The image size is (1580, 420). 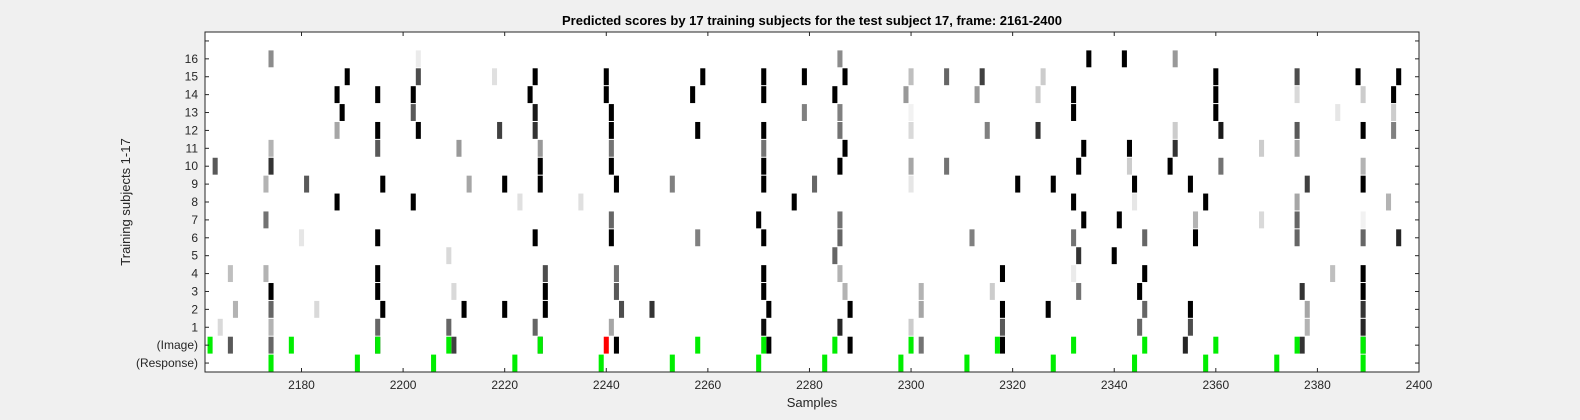 I want to click on x-tick-label: 2320, so click(x=1012, y=385).